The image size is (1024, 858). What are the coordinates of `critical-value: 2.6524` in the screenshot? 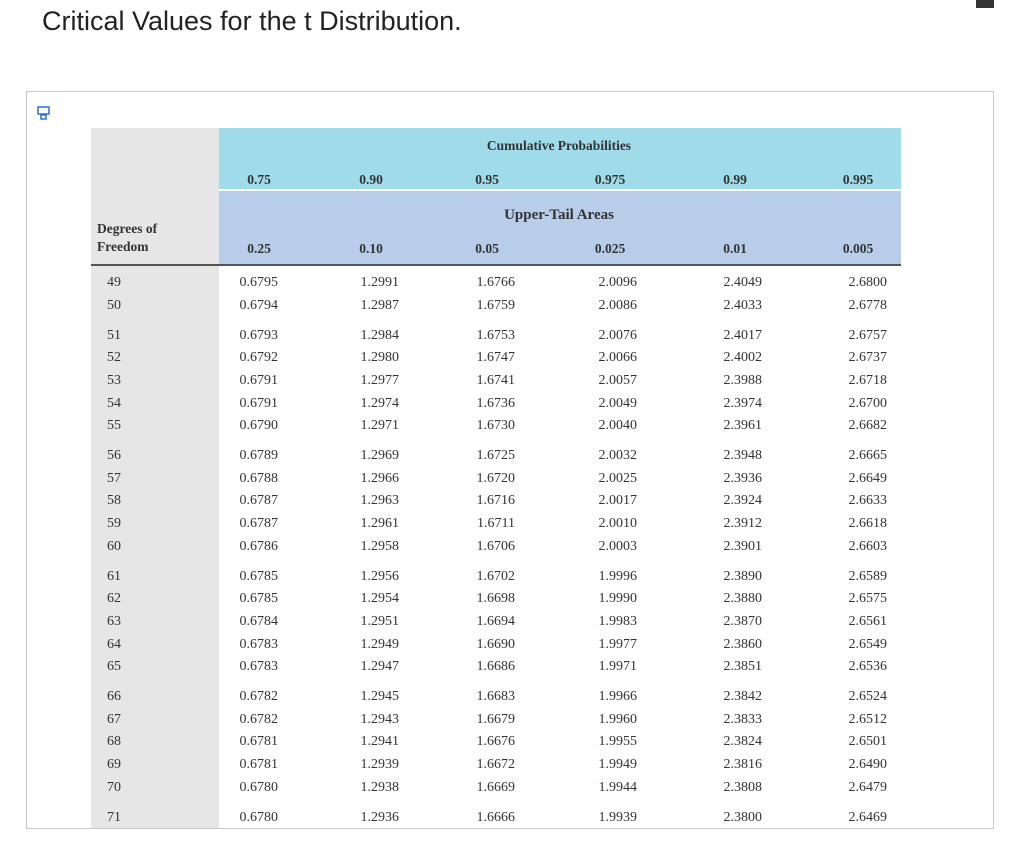 It's located at (868, 697).